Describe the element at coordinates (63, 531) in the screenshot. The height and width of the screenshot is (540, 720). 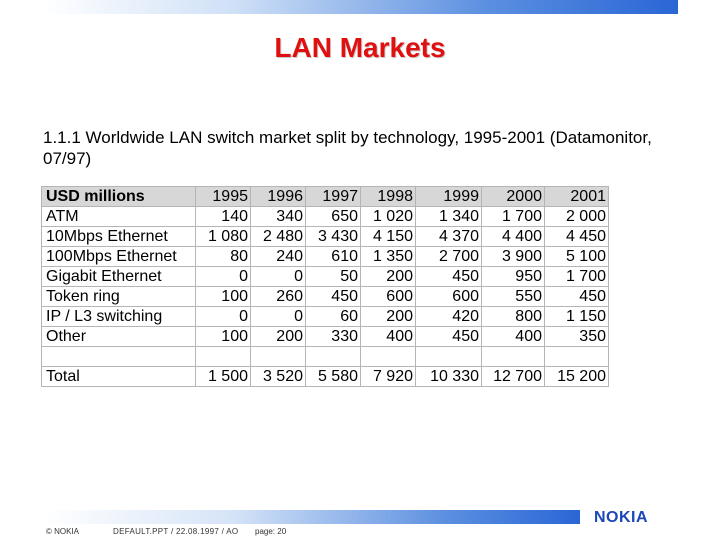
I see `footer-copyright: © NOKIA` at that location.